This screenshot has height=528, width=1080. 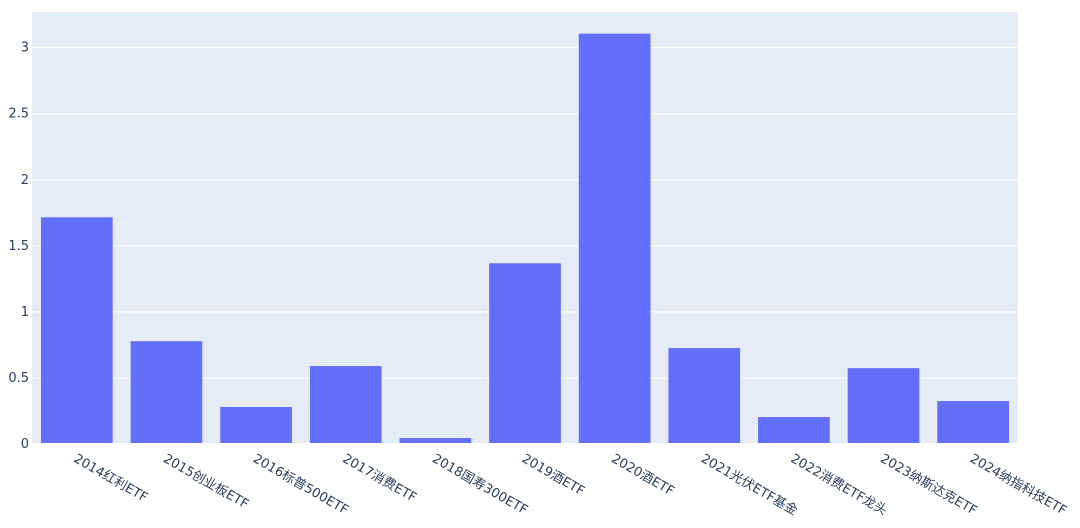 I want to click on x-tick-label: 2024纳指科技ETF, so click(x=1018, y=484).